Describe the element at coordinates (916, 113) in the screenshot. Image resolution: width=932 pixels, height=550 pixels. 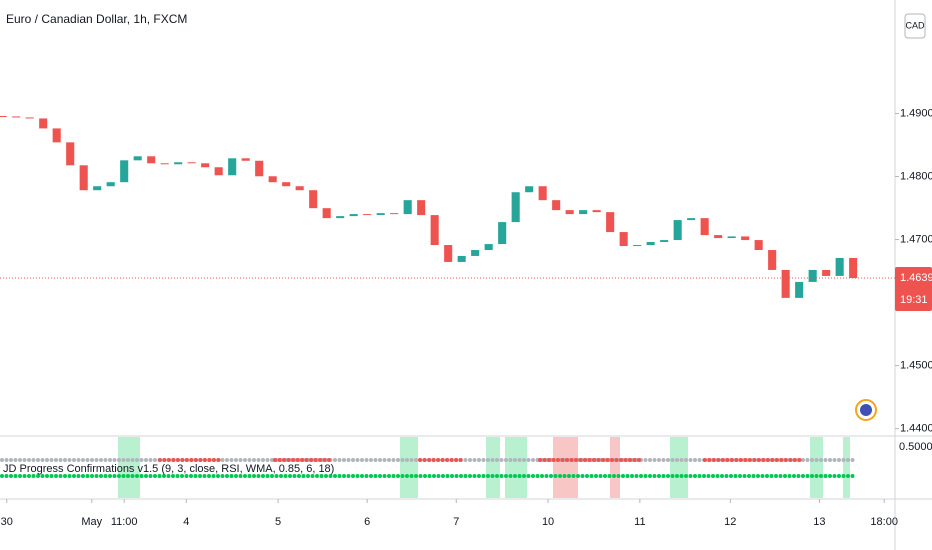
I see `y-tick-label: 1.49000` at that location.